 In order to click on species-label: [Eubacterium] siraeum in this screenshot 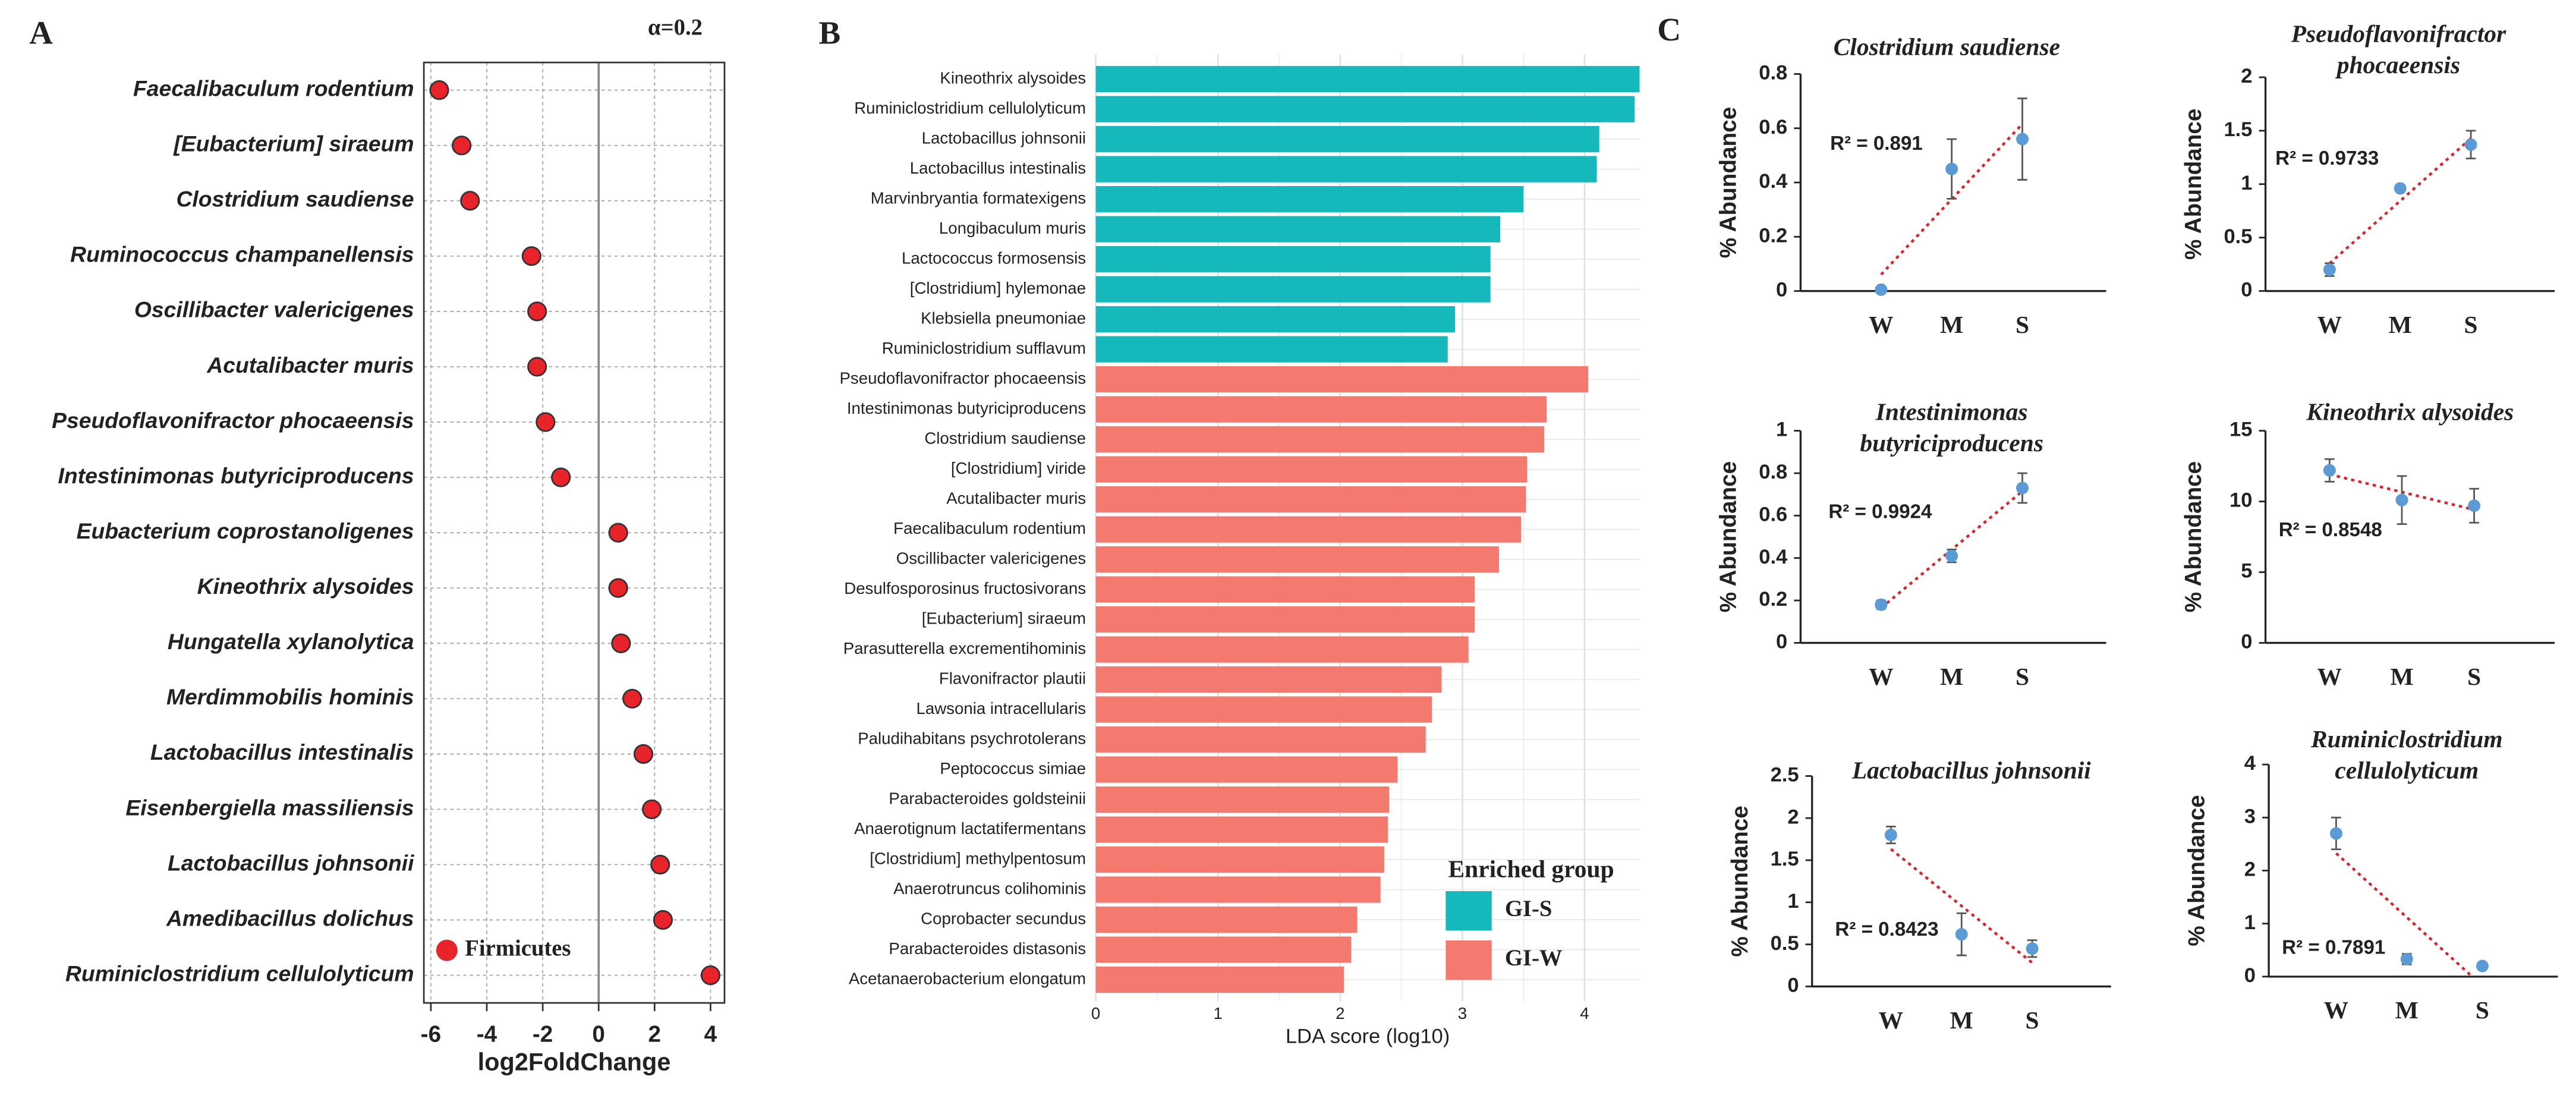, I will do `click(293, 143)`.